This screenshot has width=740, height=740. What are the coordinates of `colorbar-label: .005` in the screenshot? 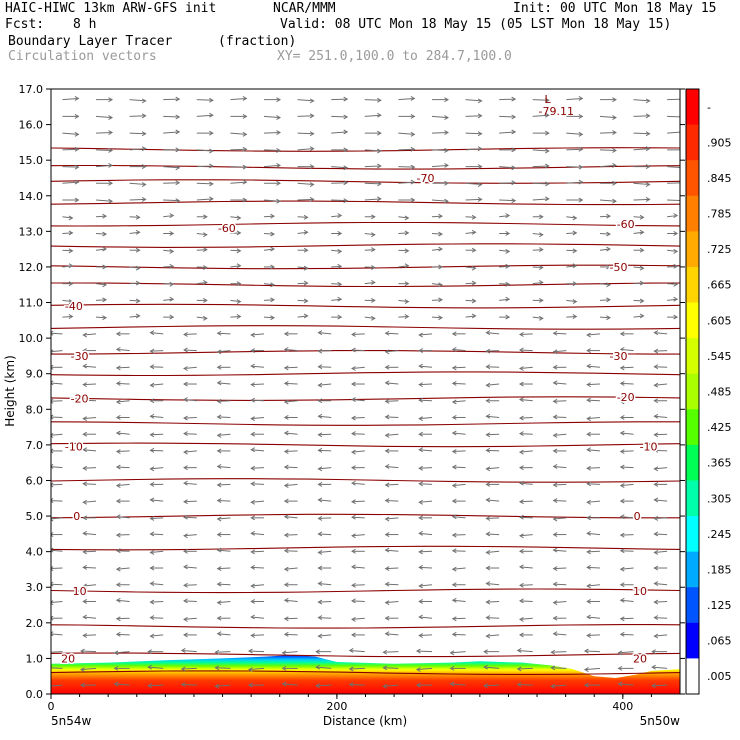 It's located at (719, 676).